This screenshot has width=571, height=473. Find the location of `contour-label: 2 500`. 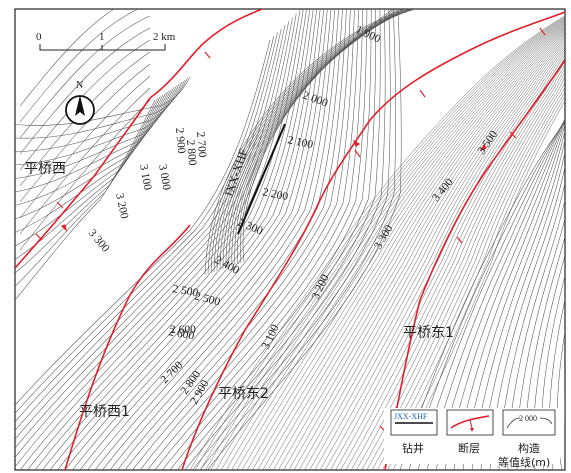

contour-label: 2 500 is located at coordinates (185, 291).